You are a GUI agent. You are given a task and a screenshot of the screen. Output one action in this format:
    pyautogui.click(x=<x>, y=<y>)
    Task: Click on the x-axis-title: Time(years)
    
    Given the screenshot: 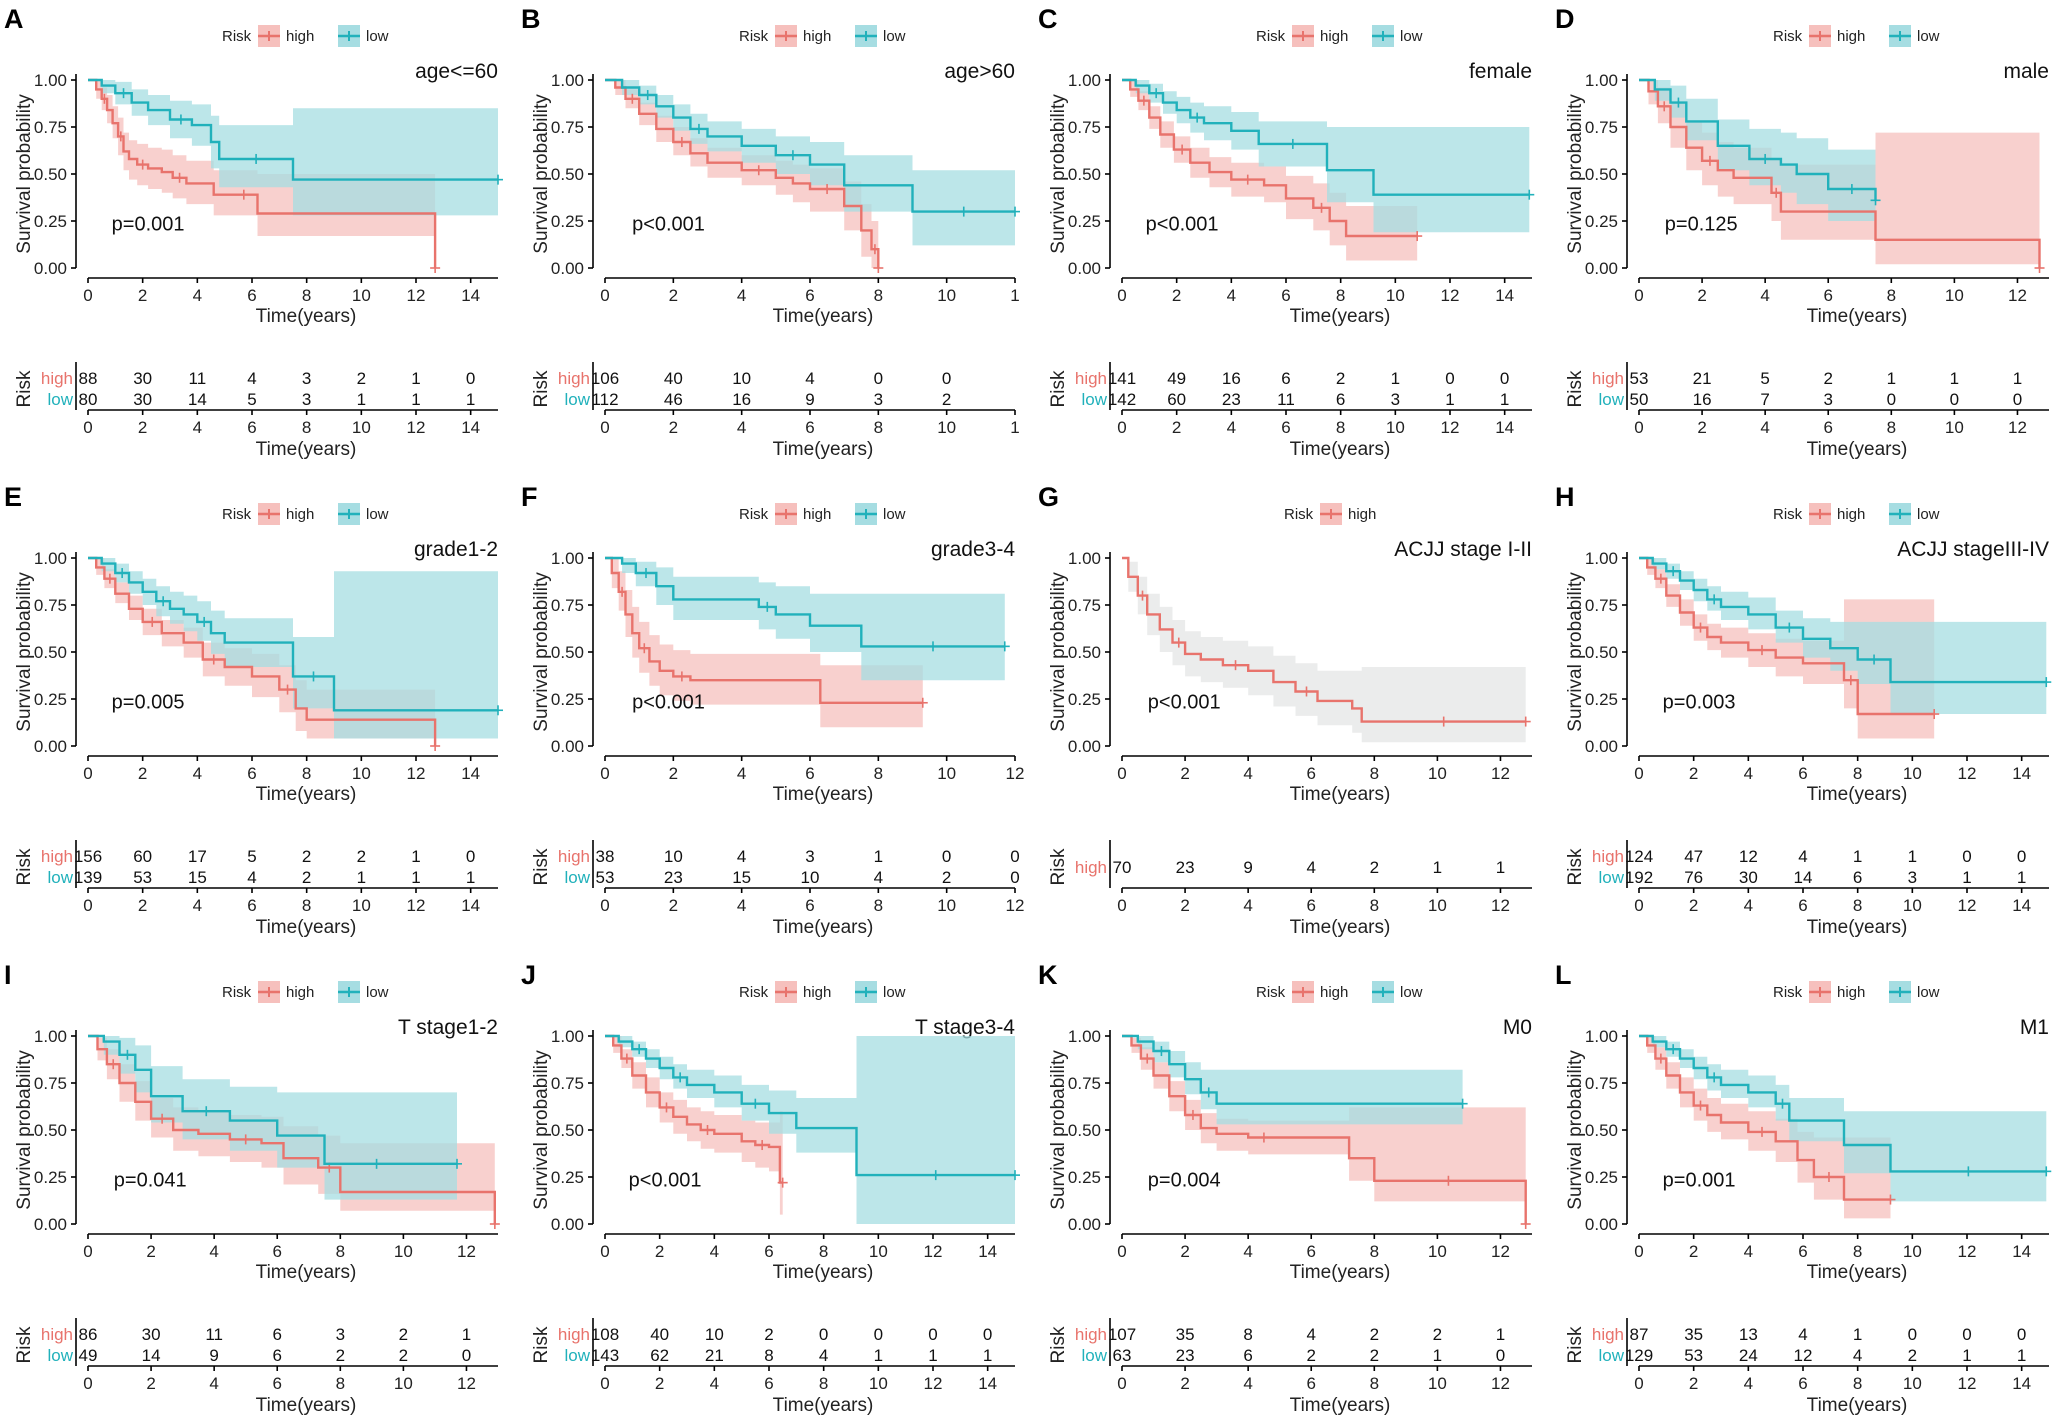 What is the action you would take?
    pyautogui.click(x=1857, y=794)
    